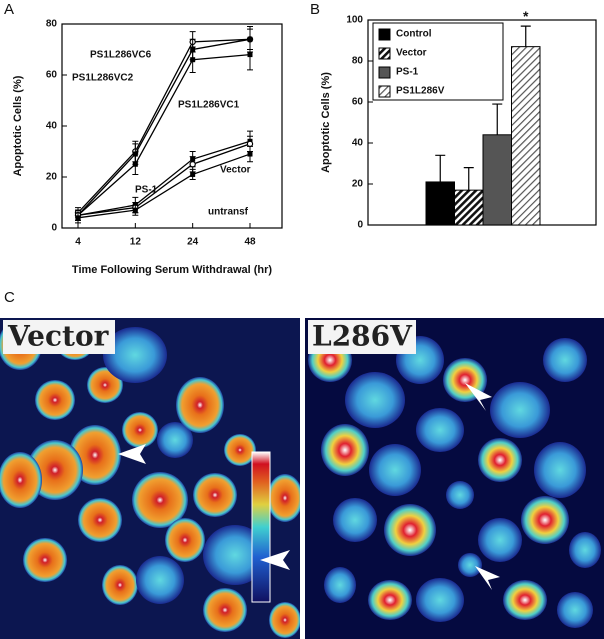 The image size is (604, 639). Describe the element at coordinates (526, 16) in the screenshot. I see `annotation: *` at that location.